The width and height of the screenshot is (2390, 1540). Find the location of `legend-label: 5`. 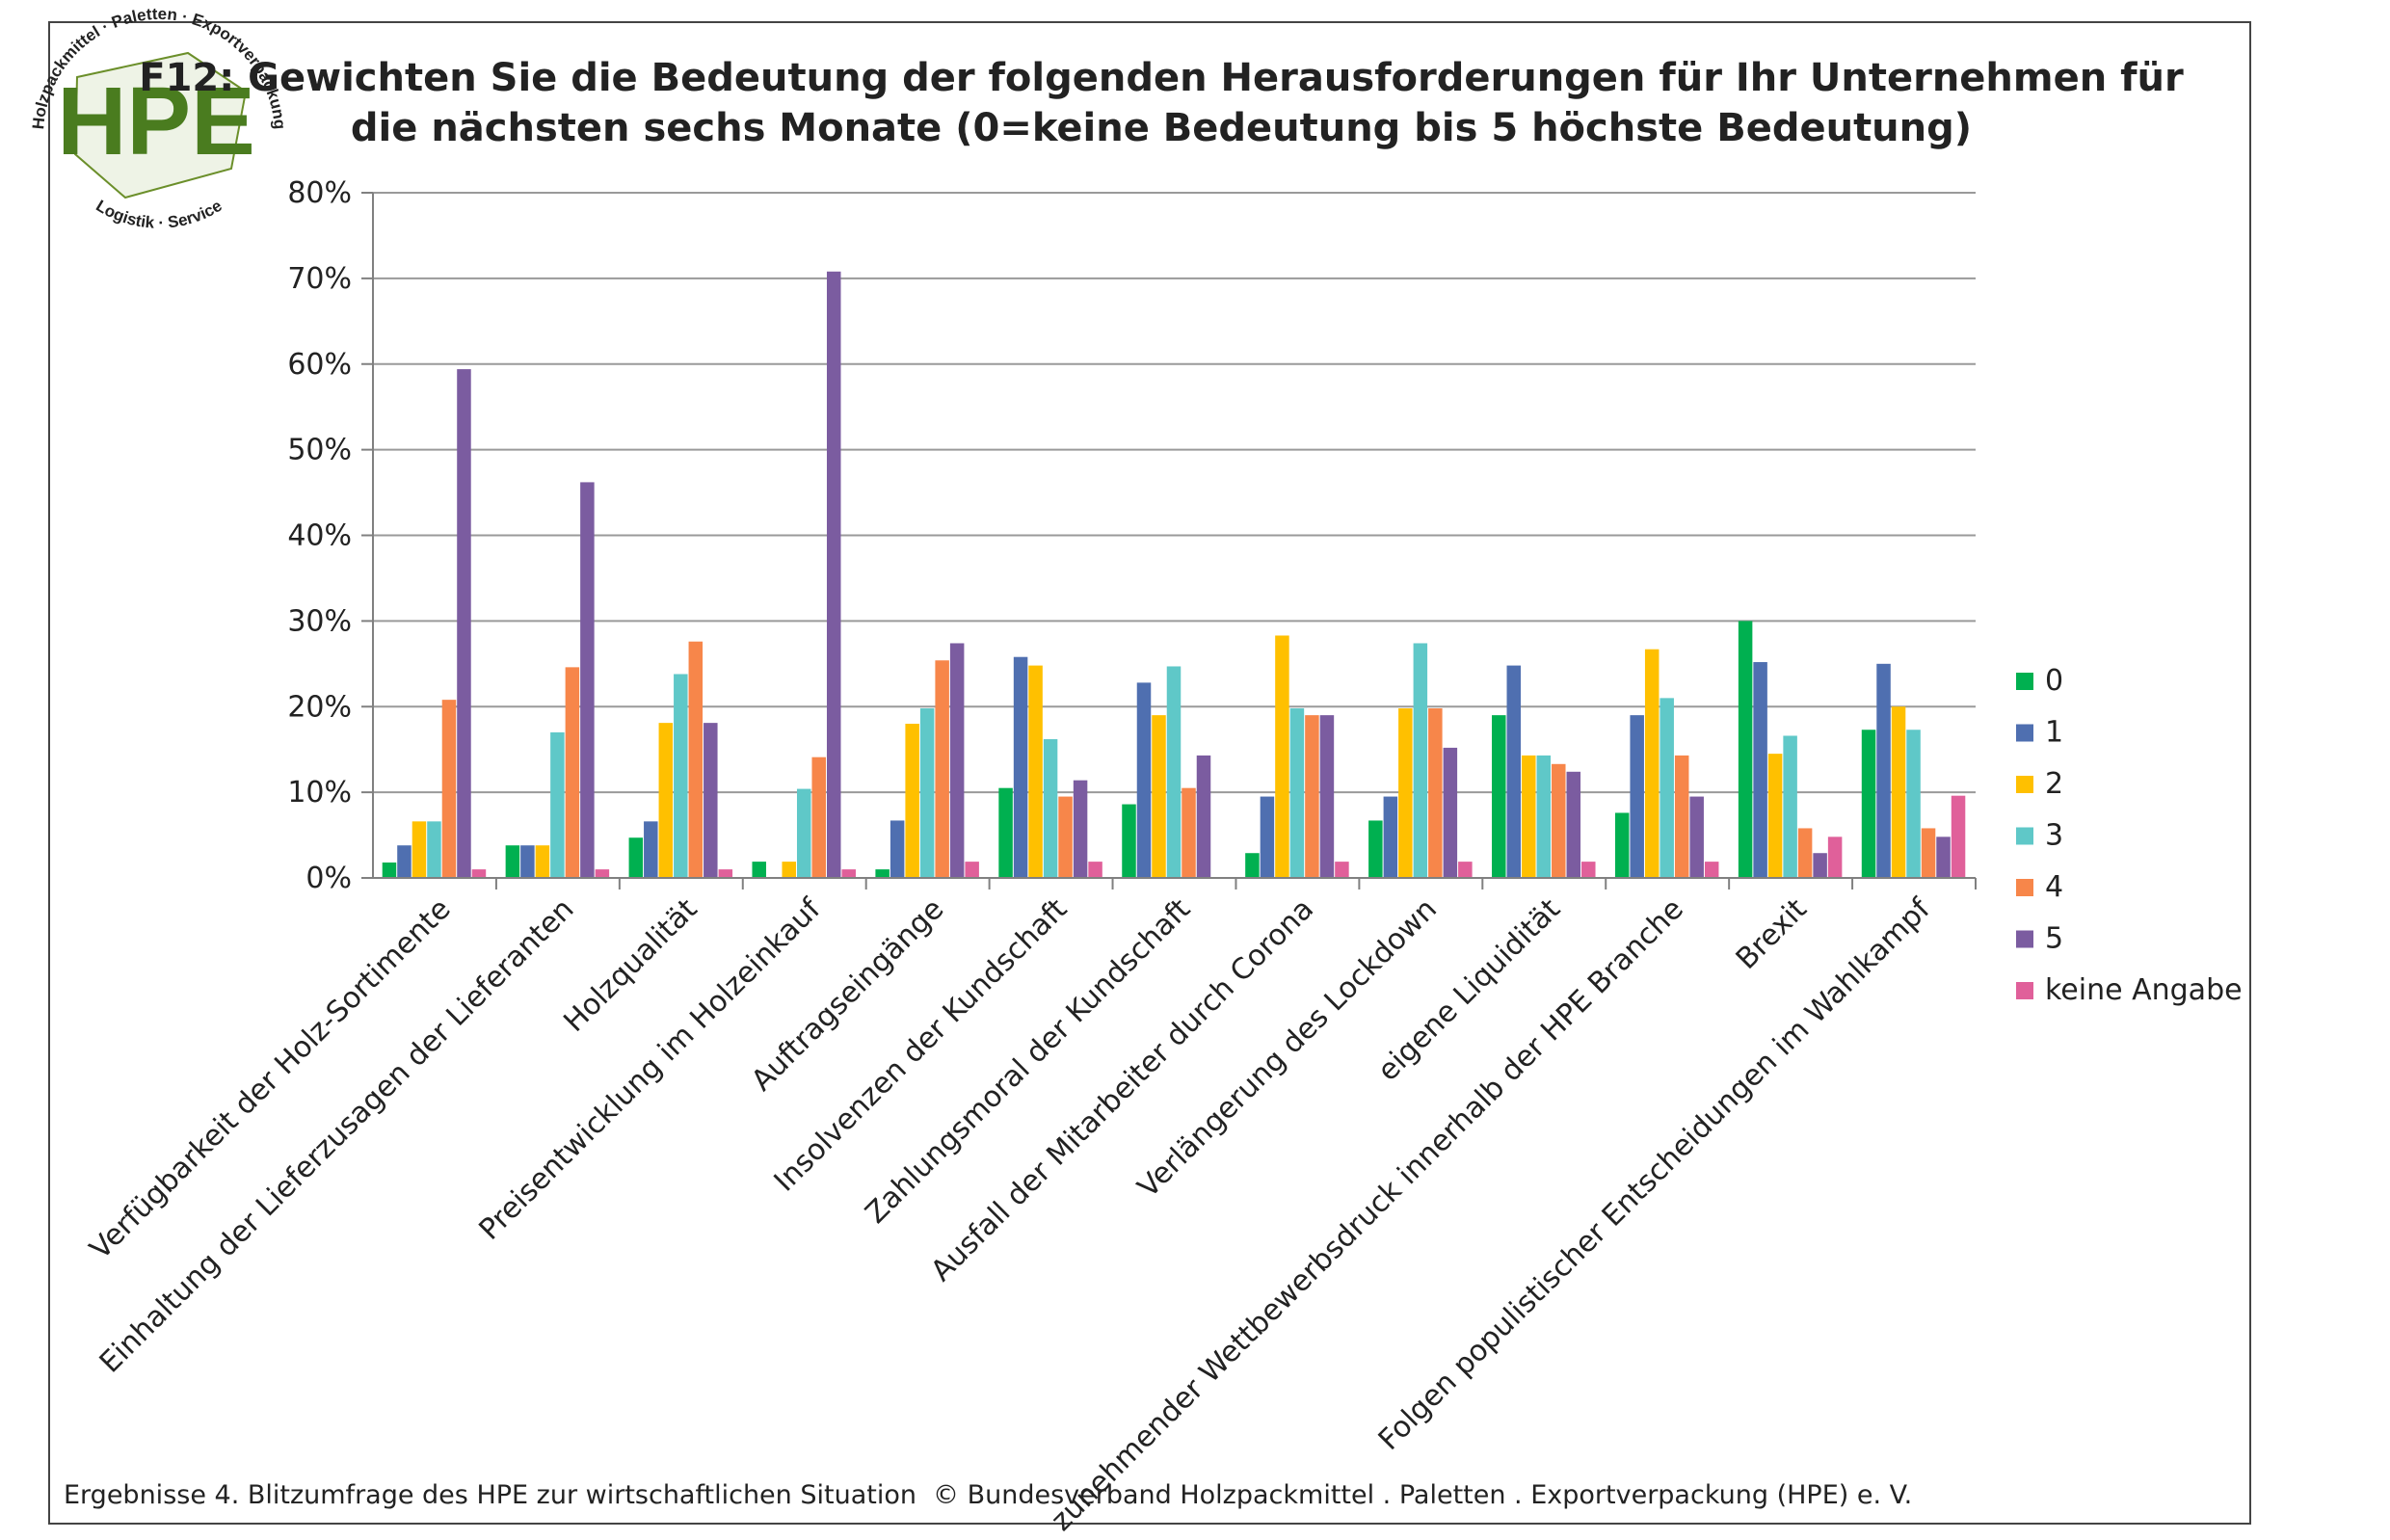

legend-label: 5 is located at coordinates (2054, 939).